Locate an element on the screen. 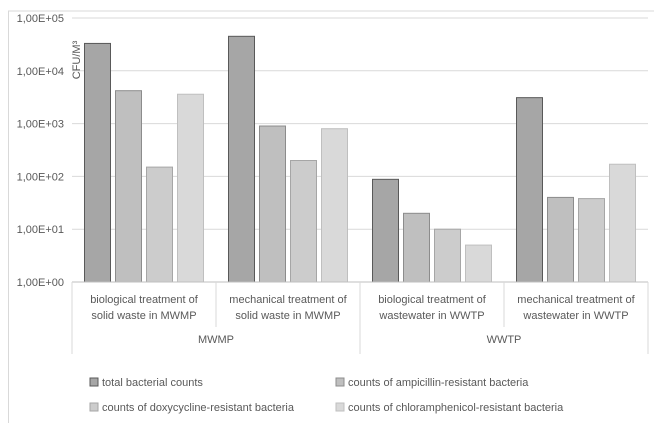  legend-label: total bacterial counts is located at coordinates (152, 383).